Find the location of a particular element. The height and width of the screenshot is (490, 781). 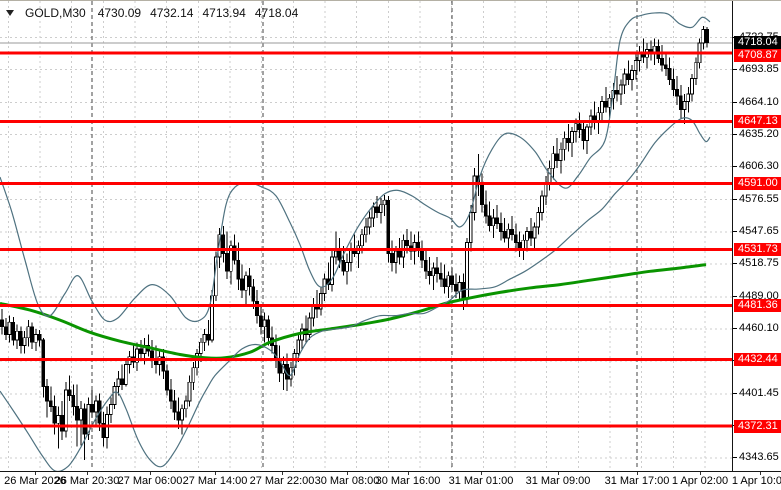

price-tick-label: 4693.85 is located at coordinates (759, 69).